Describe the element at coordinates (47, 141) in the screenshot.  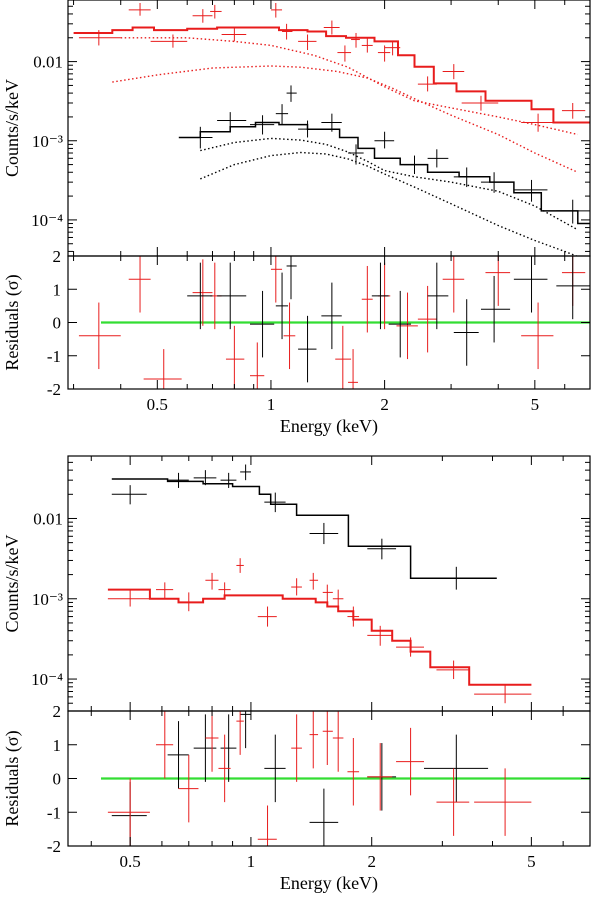
I see `y-tick-label: 10⁻³` at that location.